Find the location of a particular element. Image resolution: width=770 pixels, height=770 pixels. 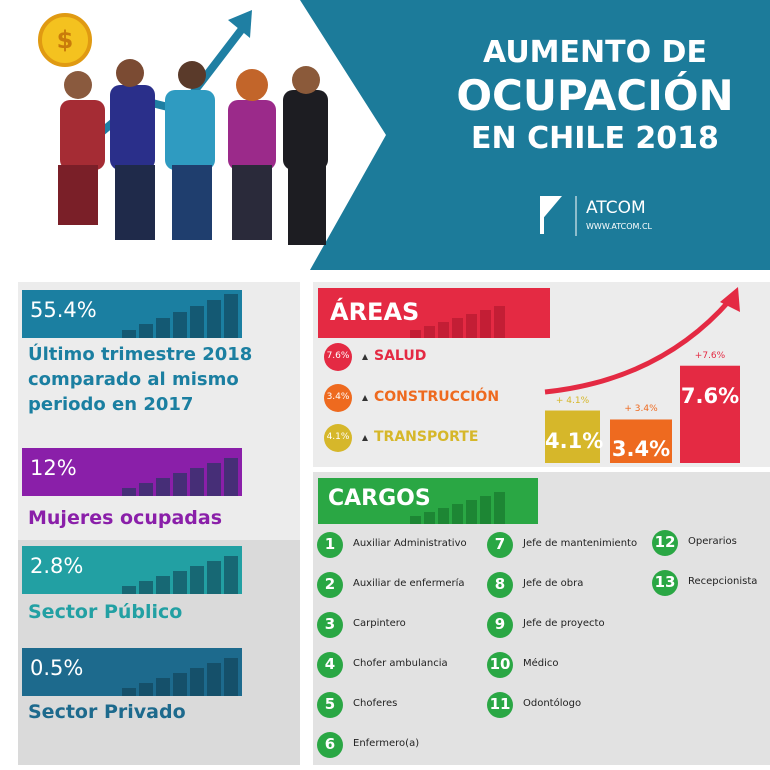

title: AUMENTO DE OCUPACIÓN EN CHILE 2018 is located at coordinates (595, 96).